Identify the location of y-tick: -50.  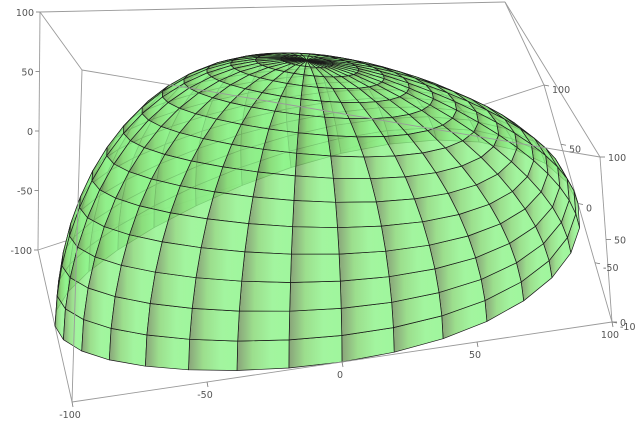
(607, 268).